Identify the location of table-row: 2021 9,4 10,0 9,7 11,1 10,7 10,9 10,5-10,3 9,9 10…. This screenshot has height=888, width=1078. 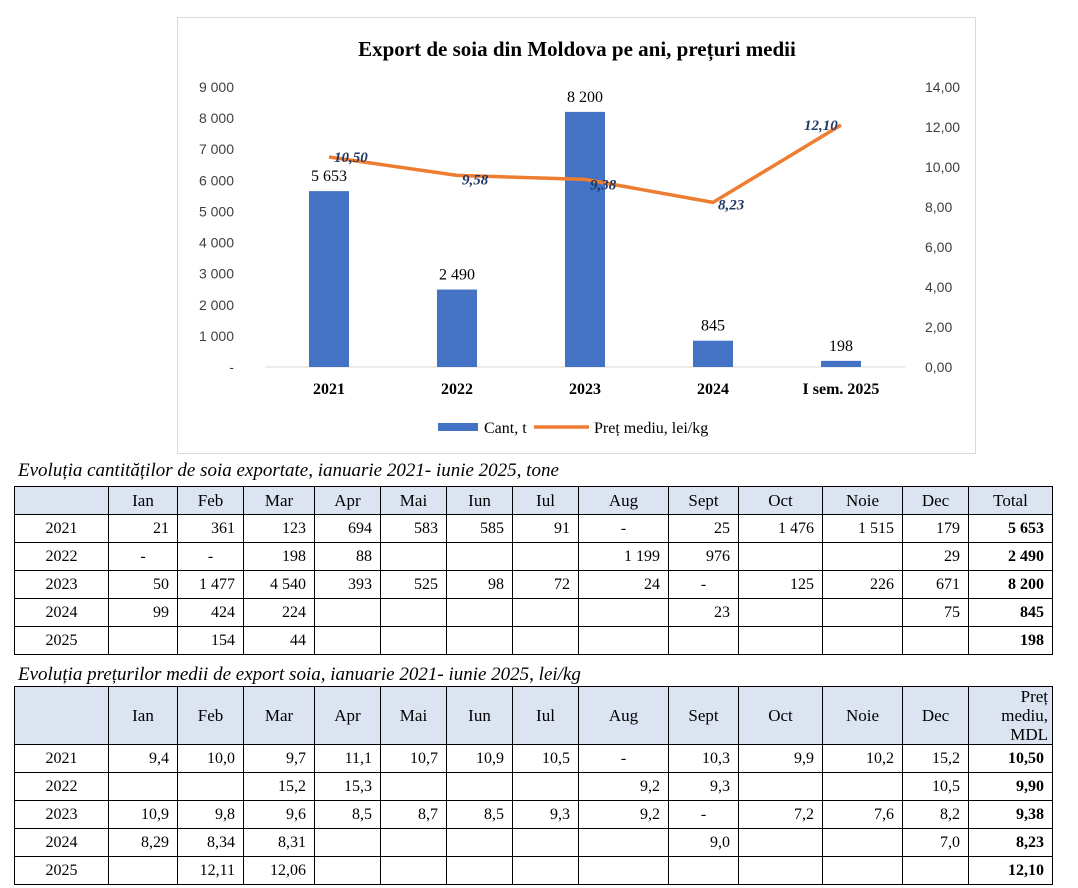
(533, 758).